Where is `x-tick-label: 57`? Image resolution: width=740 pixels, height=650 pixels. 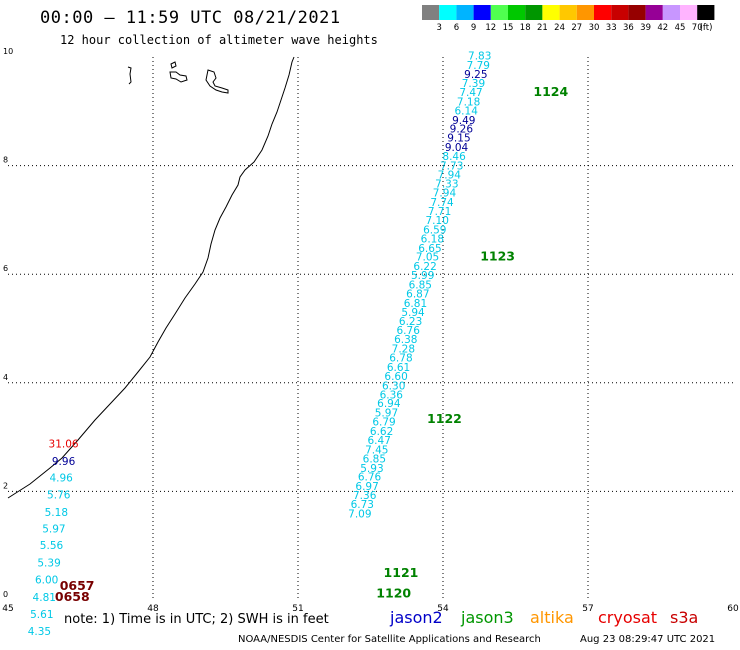
x-tick-label: 57 is located at coordinates (587, 609).